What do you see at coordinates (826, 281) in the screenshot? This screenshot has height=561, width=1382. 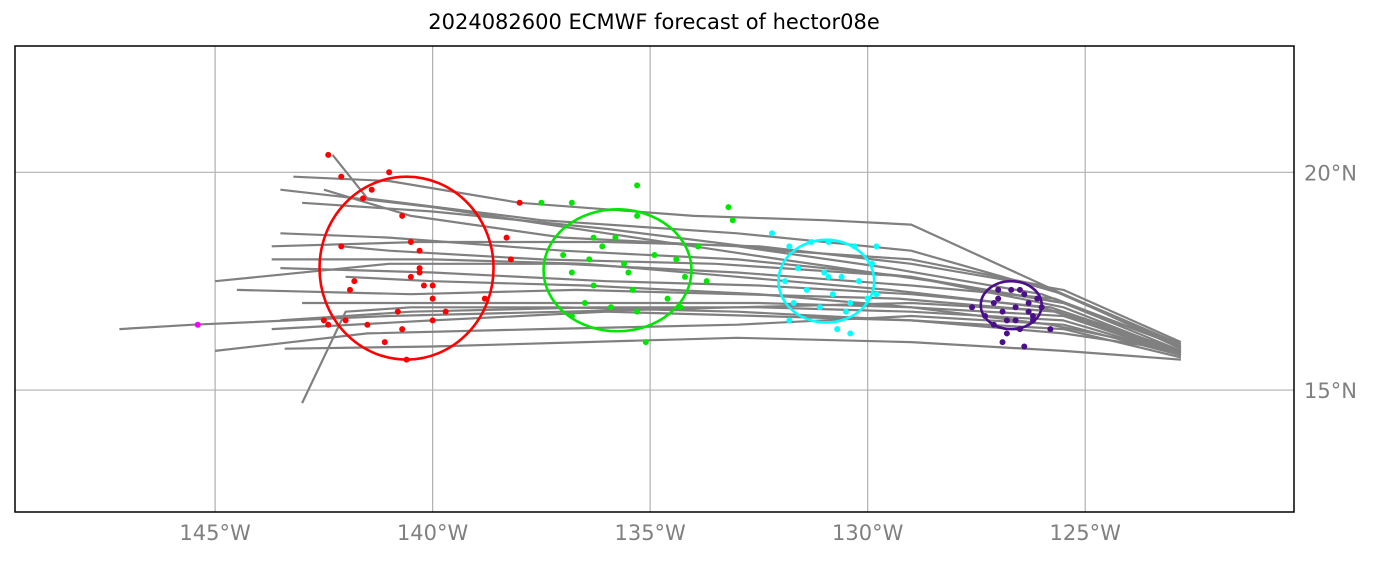 I see `spread-ellipse-day2` at bounding box center [826, 281].